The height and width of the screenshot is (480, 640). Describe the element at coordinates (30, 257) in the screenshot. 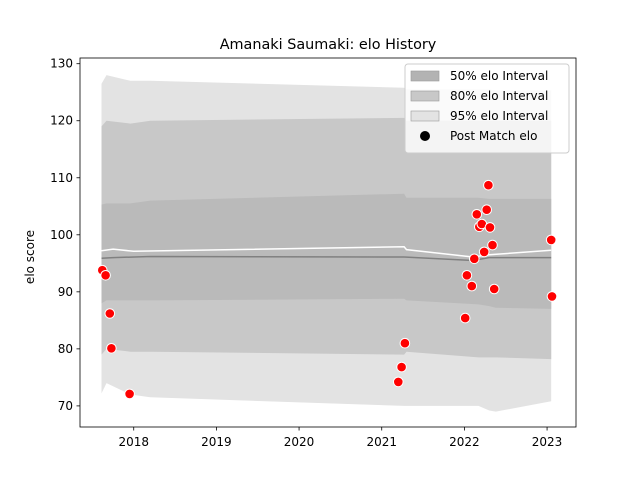

I see `y-axis-label: elo score` at that location.